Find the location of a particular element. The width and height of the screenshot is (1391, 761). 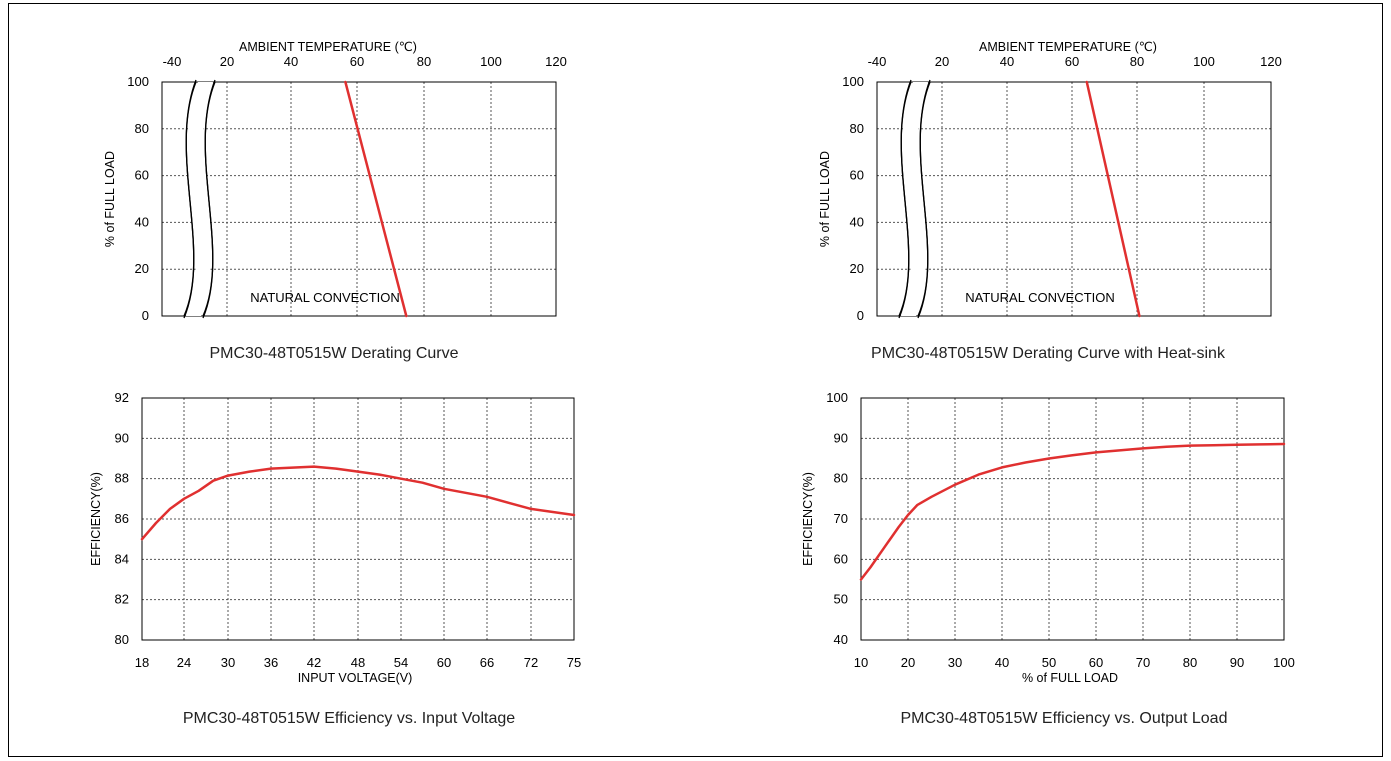

x-tick-label: 72 is located at coordinates (531, 662).